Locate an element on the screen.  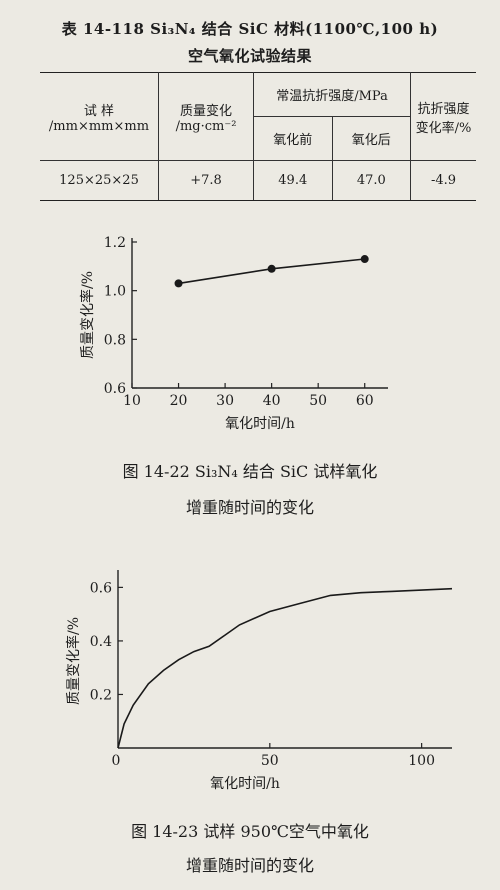
y-tick-label: 0.2 is located at coordinates (101, 695).